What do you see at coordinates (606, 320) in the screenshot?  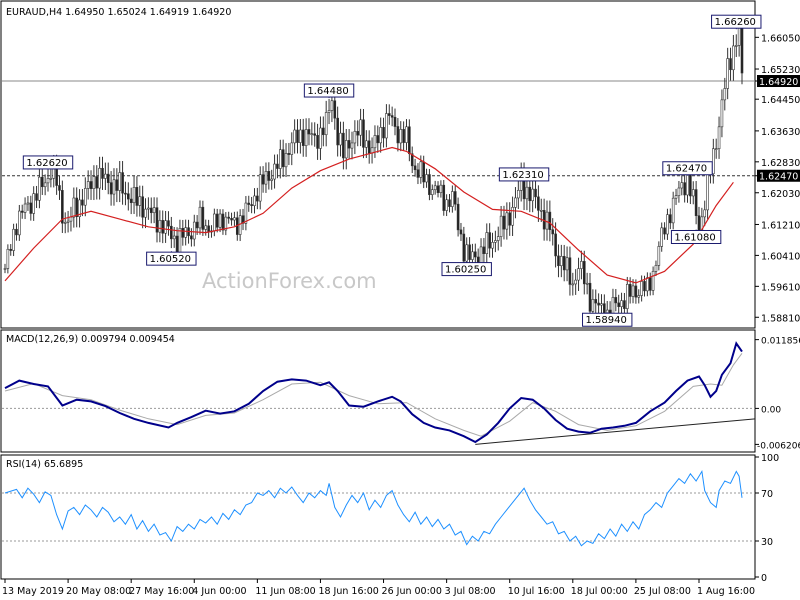 I see `price-annotation-label: 1.58940` at bounding box center [606, 320].